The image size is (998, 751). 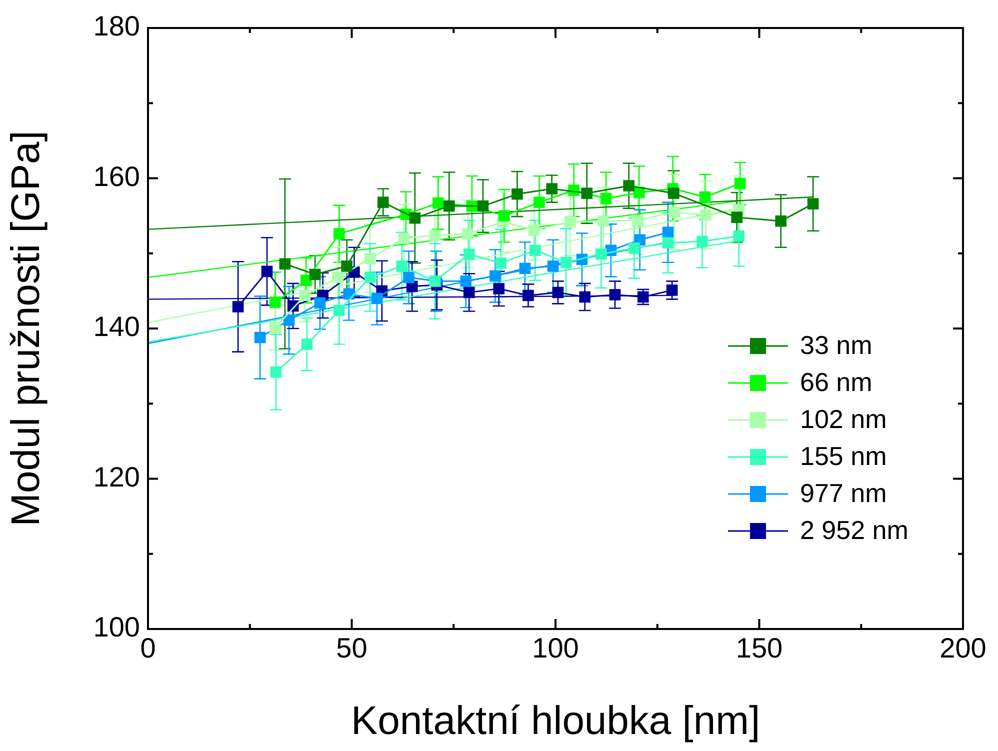 What do you see at coordinates (836, 382) in the screenshot?
I see `legend-label: 66 nm` at bounding box center [836, 382].